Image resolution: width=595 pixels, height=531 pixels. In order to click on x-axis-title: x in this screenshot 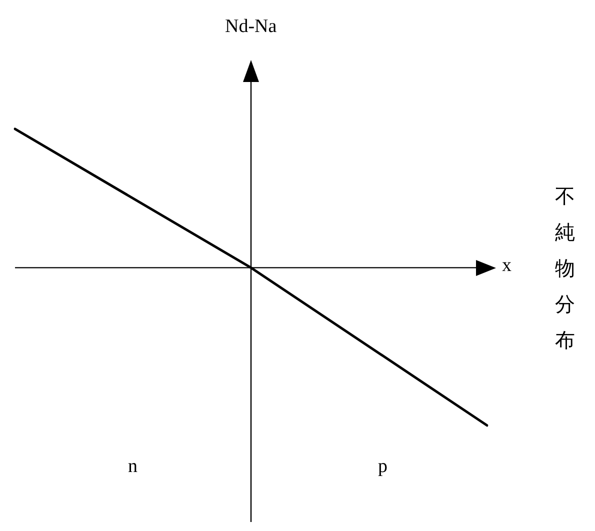, I will do `click(507, 265)`.